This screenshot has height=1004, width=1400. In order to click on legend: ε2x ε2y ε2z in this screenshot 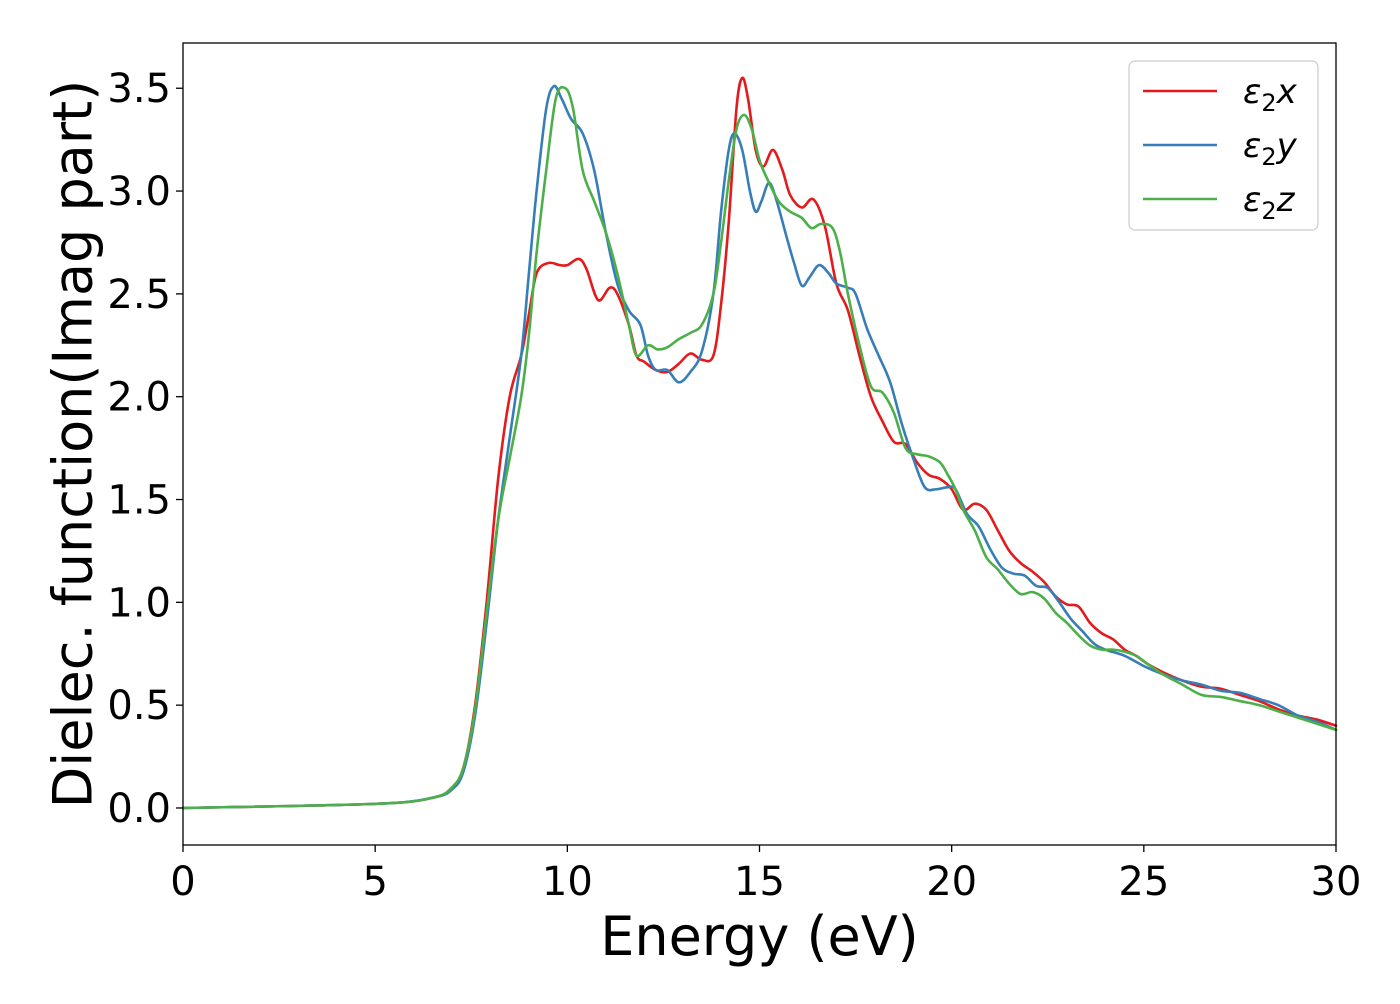, I will do `click(1223, 145)`.